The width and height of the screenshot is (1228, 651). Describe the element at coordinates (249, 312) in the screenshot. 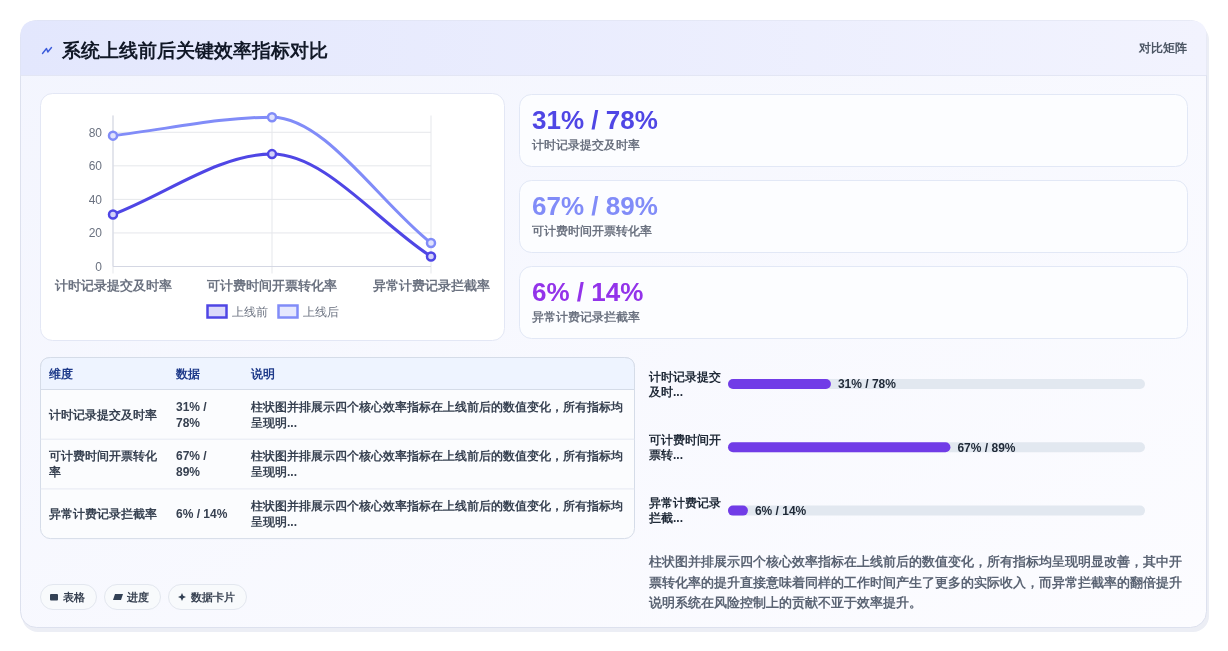

I see `legend-label: 上线前` at that location.